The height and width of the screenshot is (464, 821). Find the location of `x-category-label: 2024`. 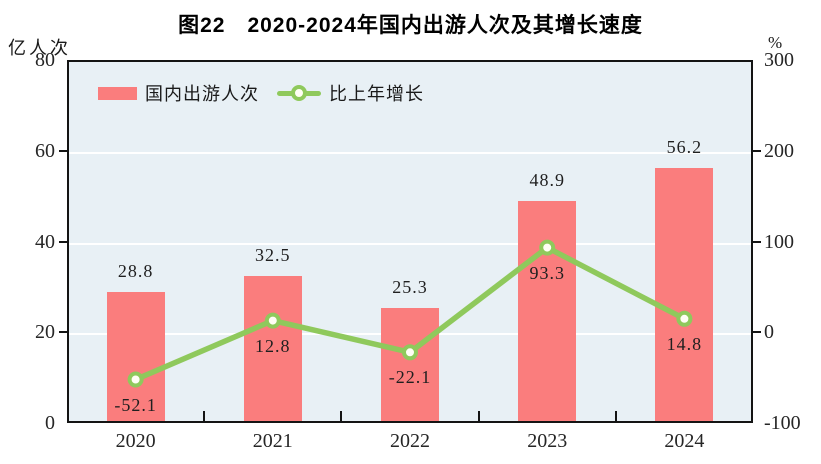

x-category-label: 2024 is located at coordinates (684, 441).